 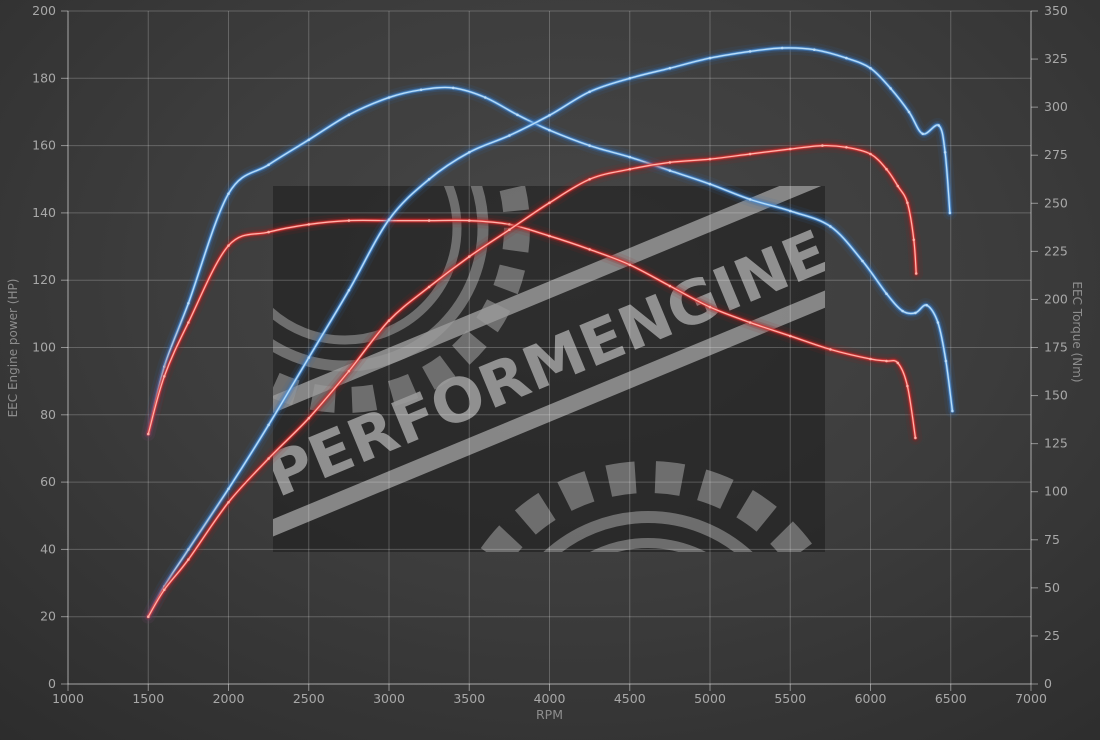 I want to click on y-right-tick-label: 150, so click(x=1056, y=395).